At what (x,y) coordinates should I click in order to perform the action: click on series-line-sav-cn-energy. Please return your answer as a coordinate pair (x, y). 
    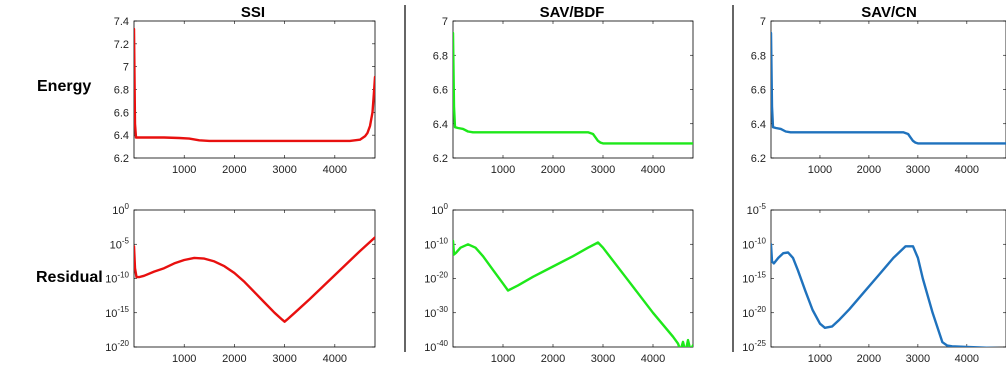
    Looking at the image, I should click on (888, 88).